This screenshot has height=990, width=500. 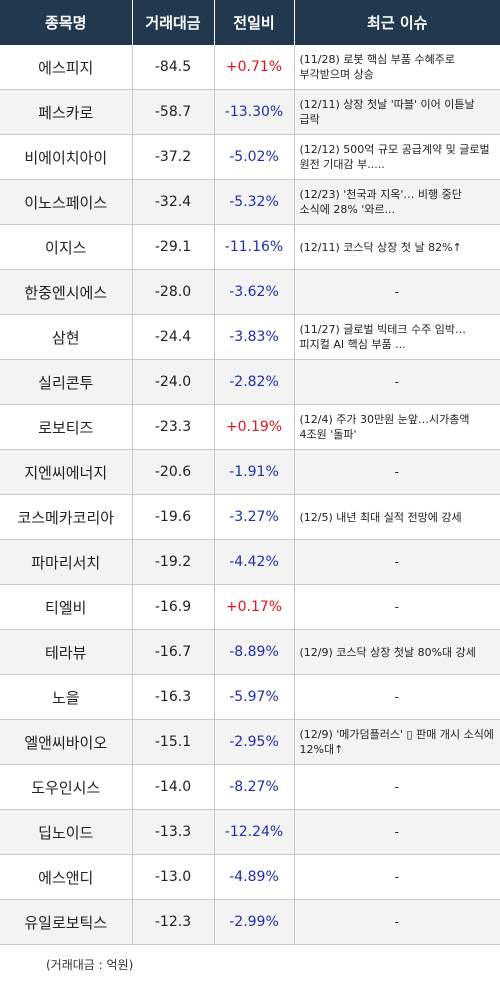 I want to click on stock-name: 로보티즈, so click(x=66, y=427).